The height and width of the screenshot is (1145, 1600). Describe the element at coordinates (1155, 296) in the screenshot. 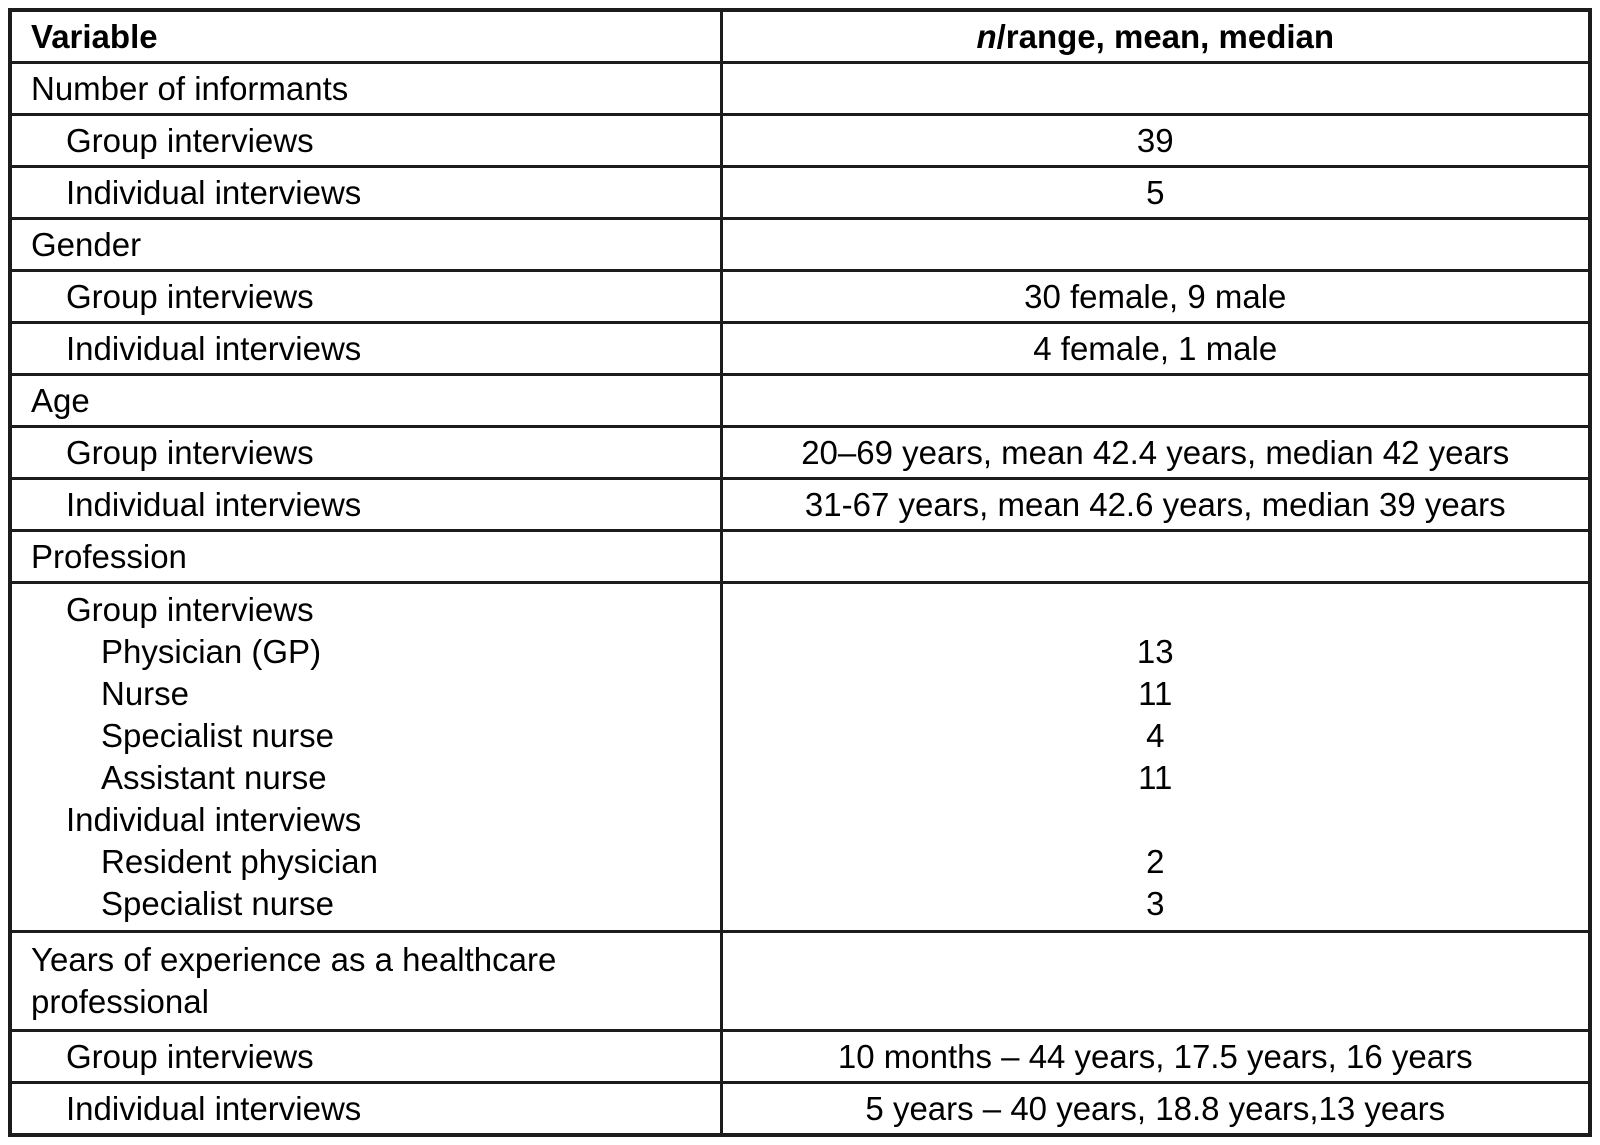

I see `value-cell: 30 female, 9 male` at that location.